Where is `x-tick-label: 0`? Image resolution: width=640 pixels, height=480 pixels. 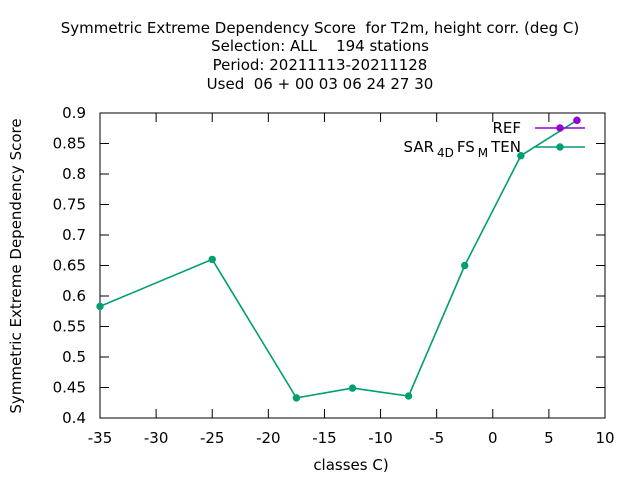
x-tick-label: 0 is located at coordinates (493, 438).